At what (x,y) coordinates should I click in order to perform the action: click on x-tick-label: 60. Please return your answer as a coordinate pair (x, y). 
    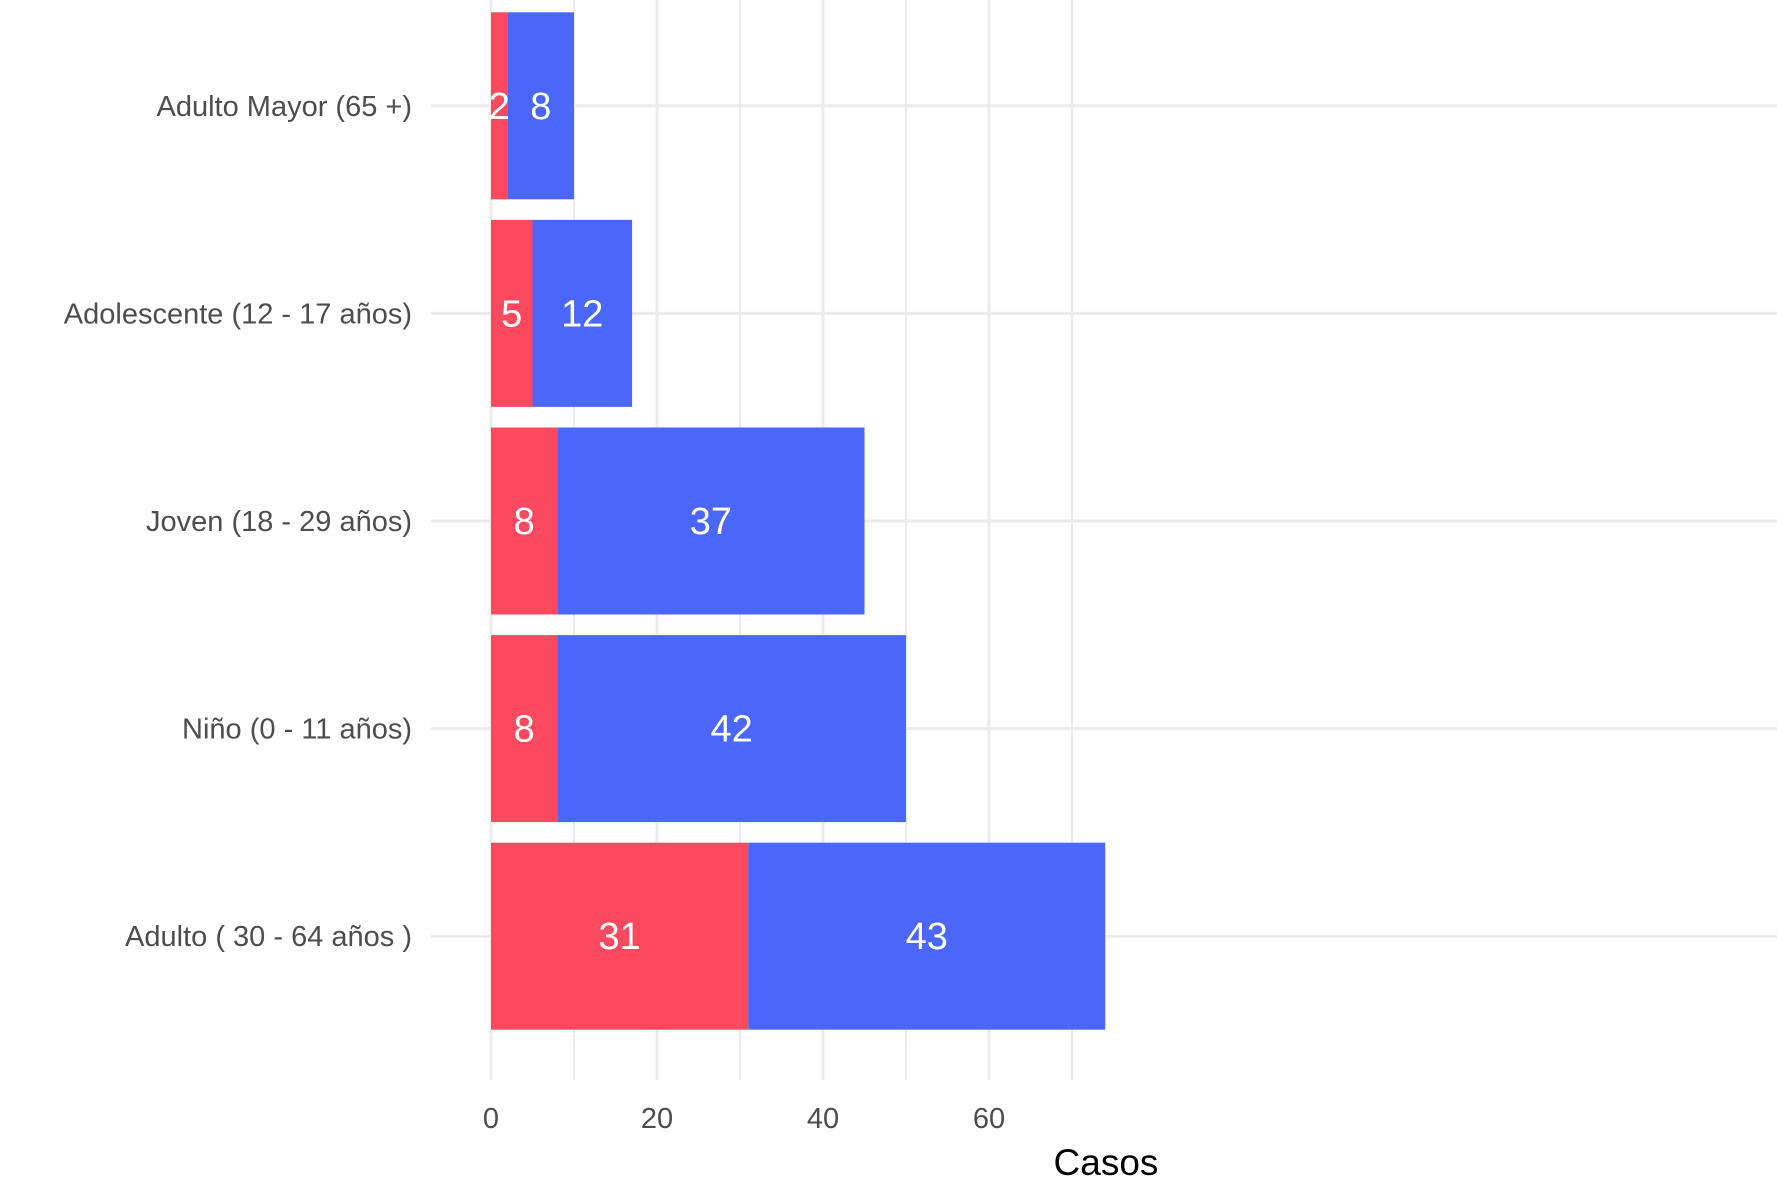
    Looking at the image, I should click on (989, 1119).